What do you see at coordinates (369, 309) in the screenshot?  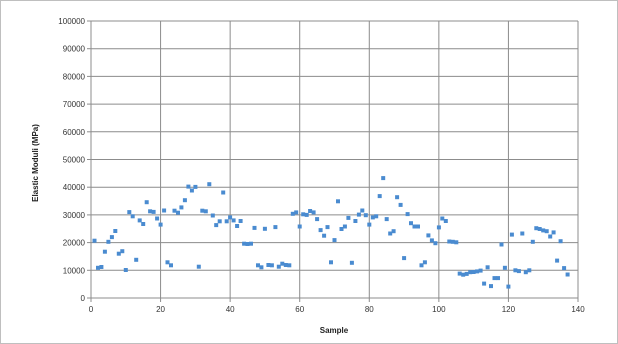 I see `x-tick-label: 80` at bounding box center [369, 309].